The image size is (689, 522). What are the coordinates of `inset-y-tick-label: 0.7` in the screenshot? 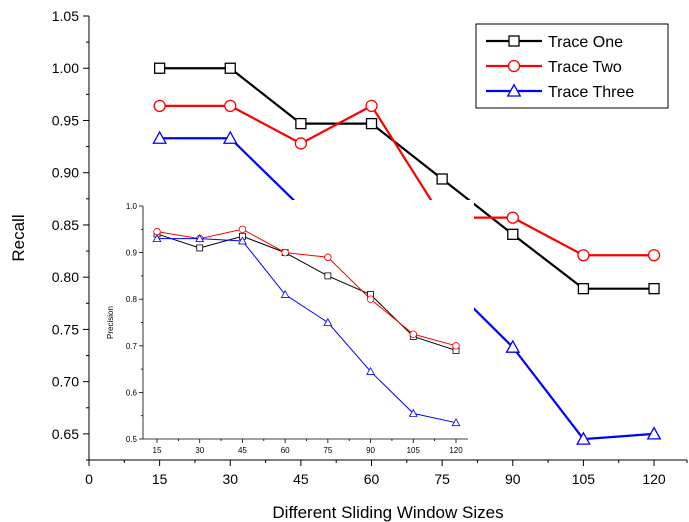 It's located at (132, 346).